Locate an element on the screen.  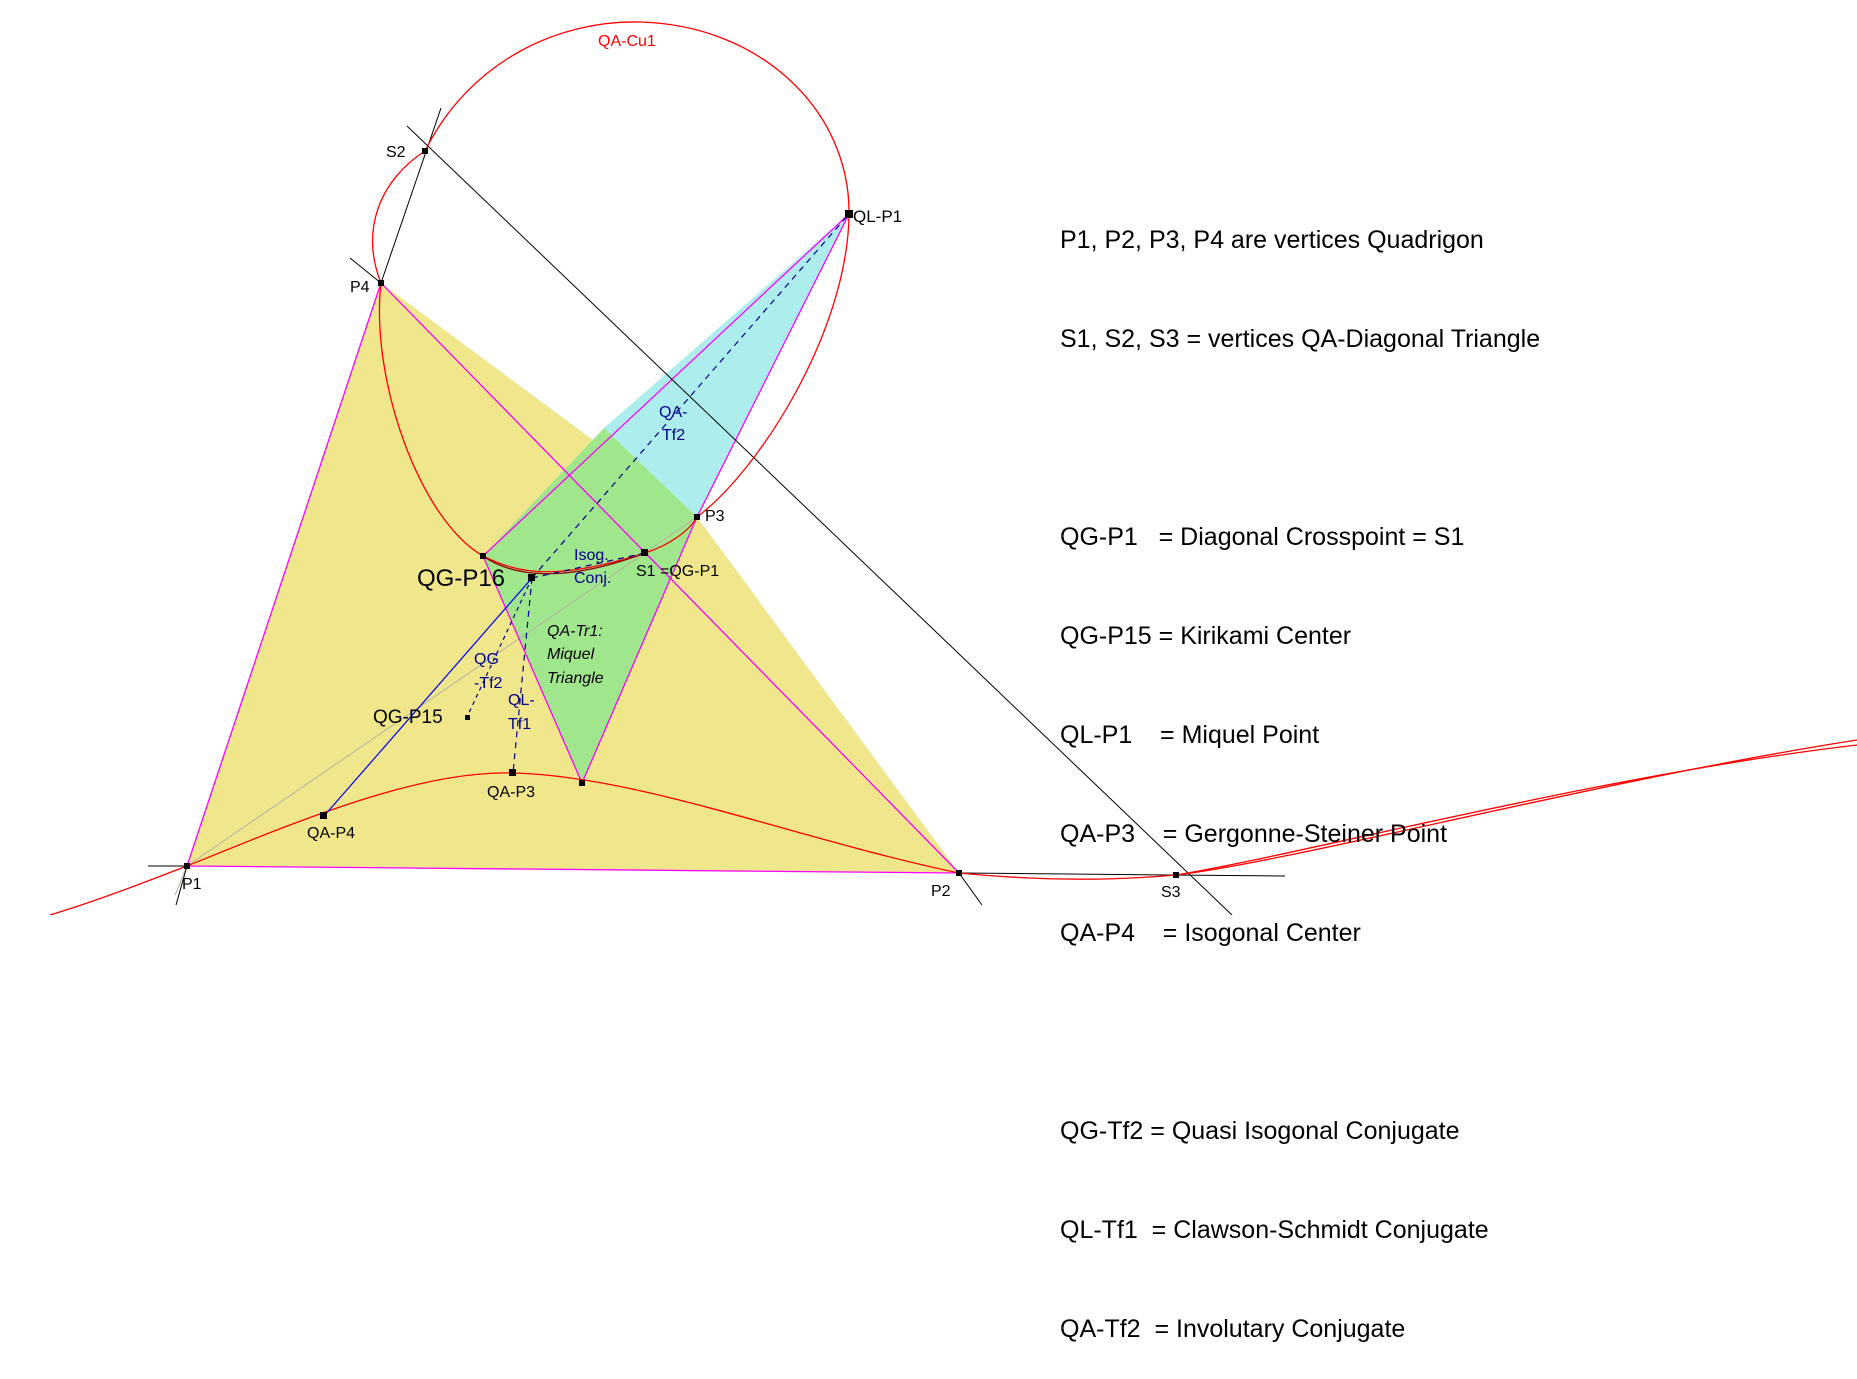
qa-cu1-inner-arc is located at coordinates (564, 563).